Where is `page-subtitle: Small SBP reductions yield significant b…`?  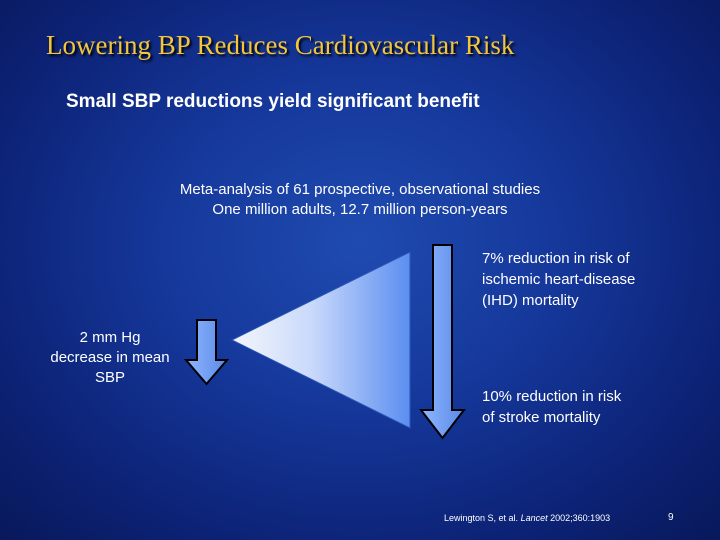
page-subtitle: Small SBP reductions yield significant b… is located at coordinates (273, 101).